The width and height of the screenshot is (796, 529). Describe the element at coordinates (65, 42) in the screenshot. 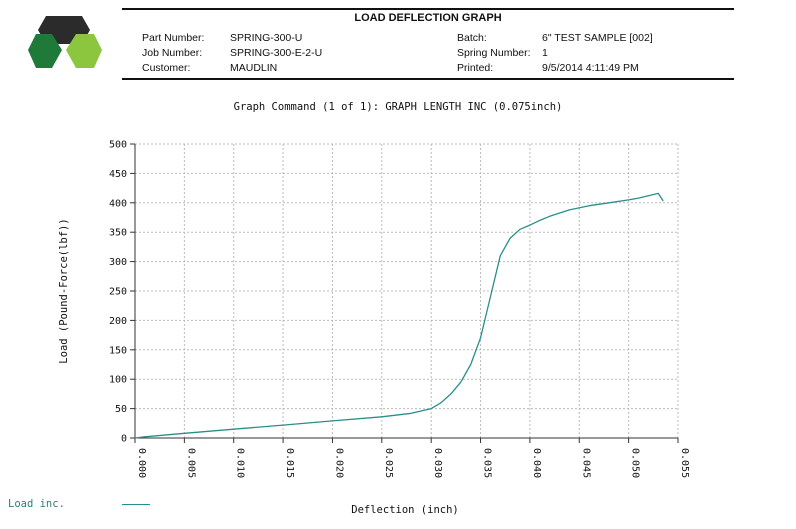

I see `company-logo` at that location.